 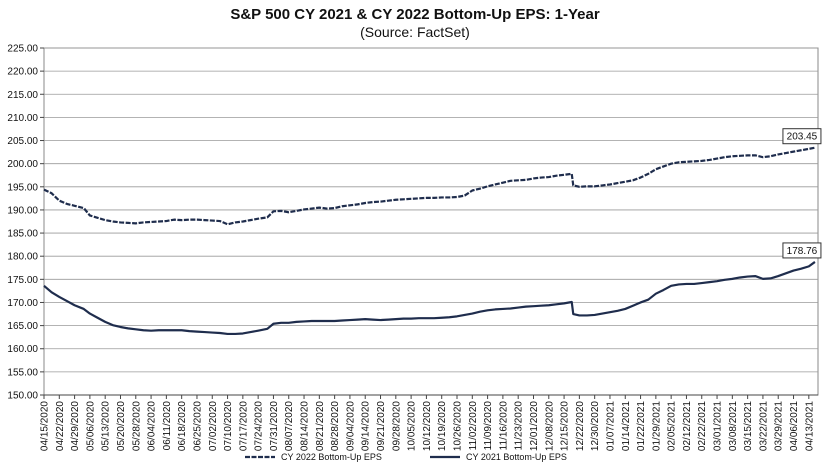 What do you see at coordinates (243, 426) in the screenshot?
I see `x-tick-label: 07/17/2020` at bounding box center [243, 426].